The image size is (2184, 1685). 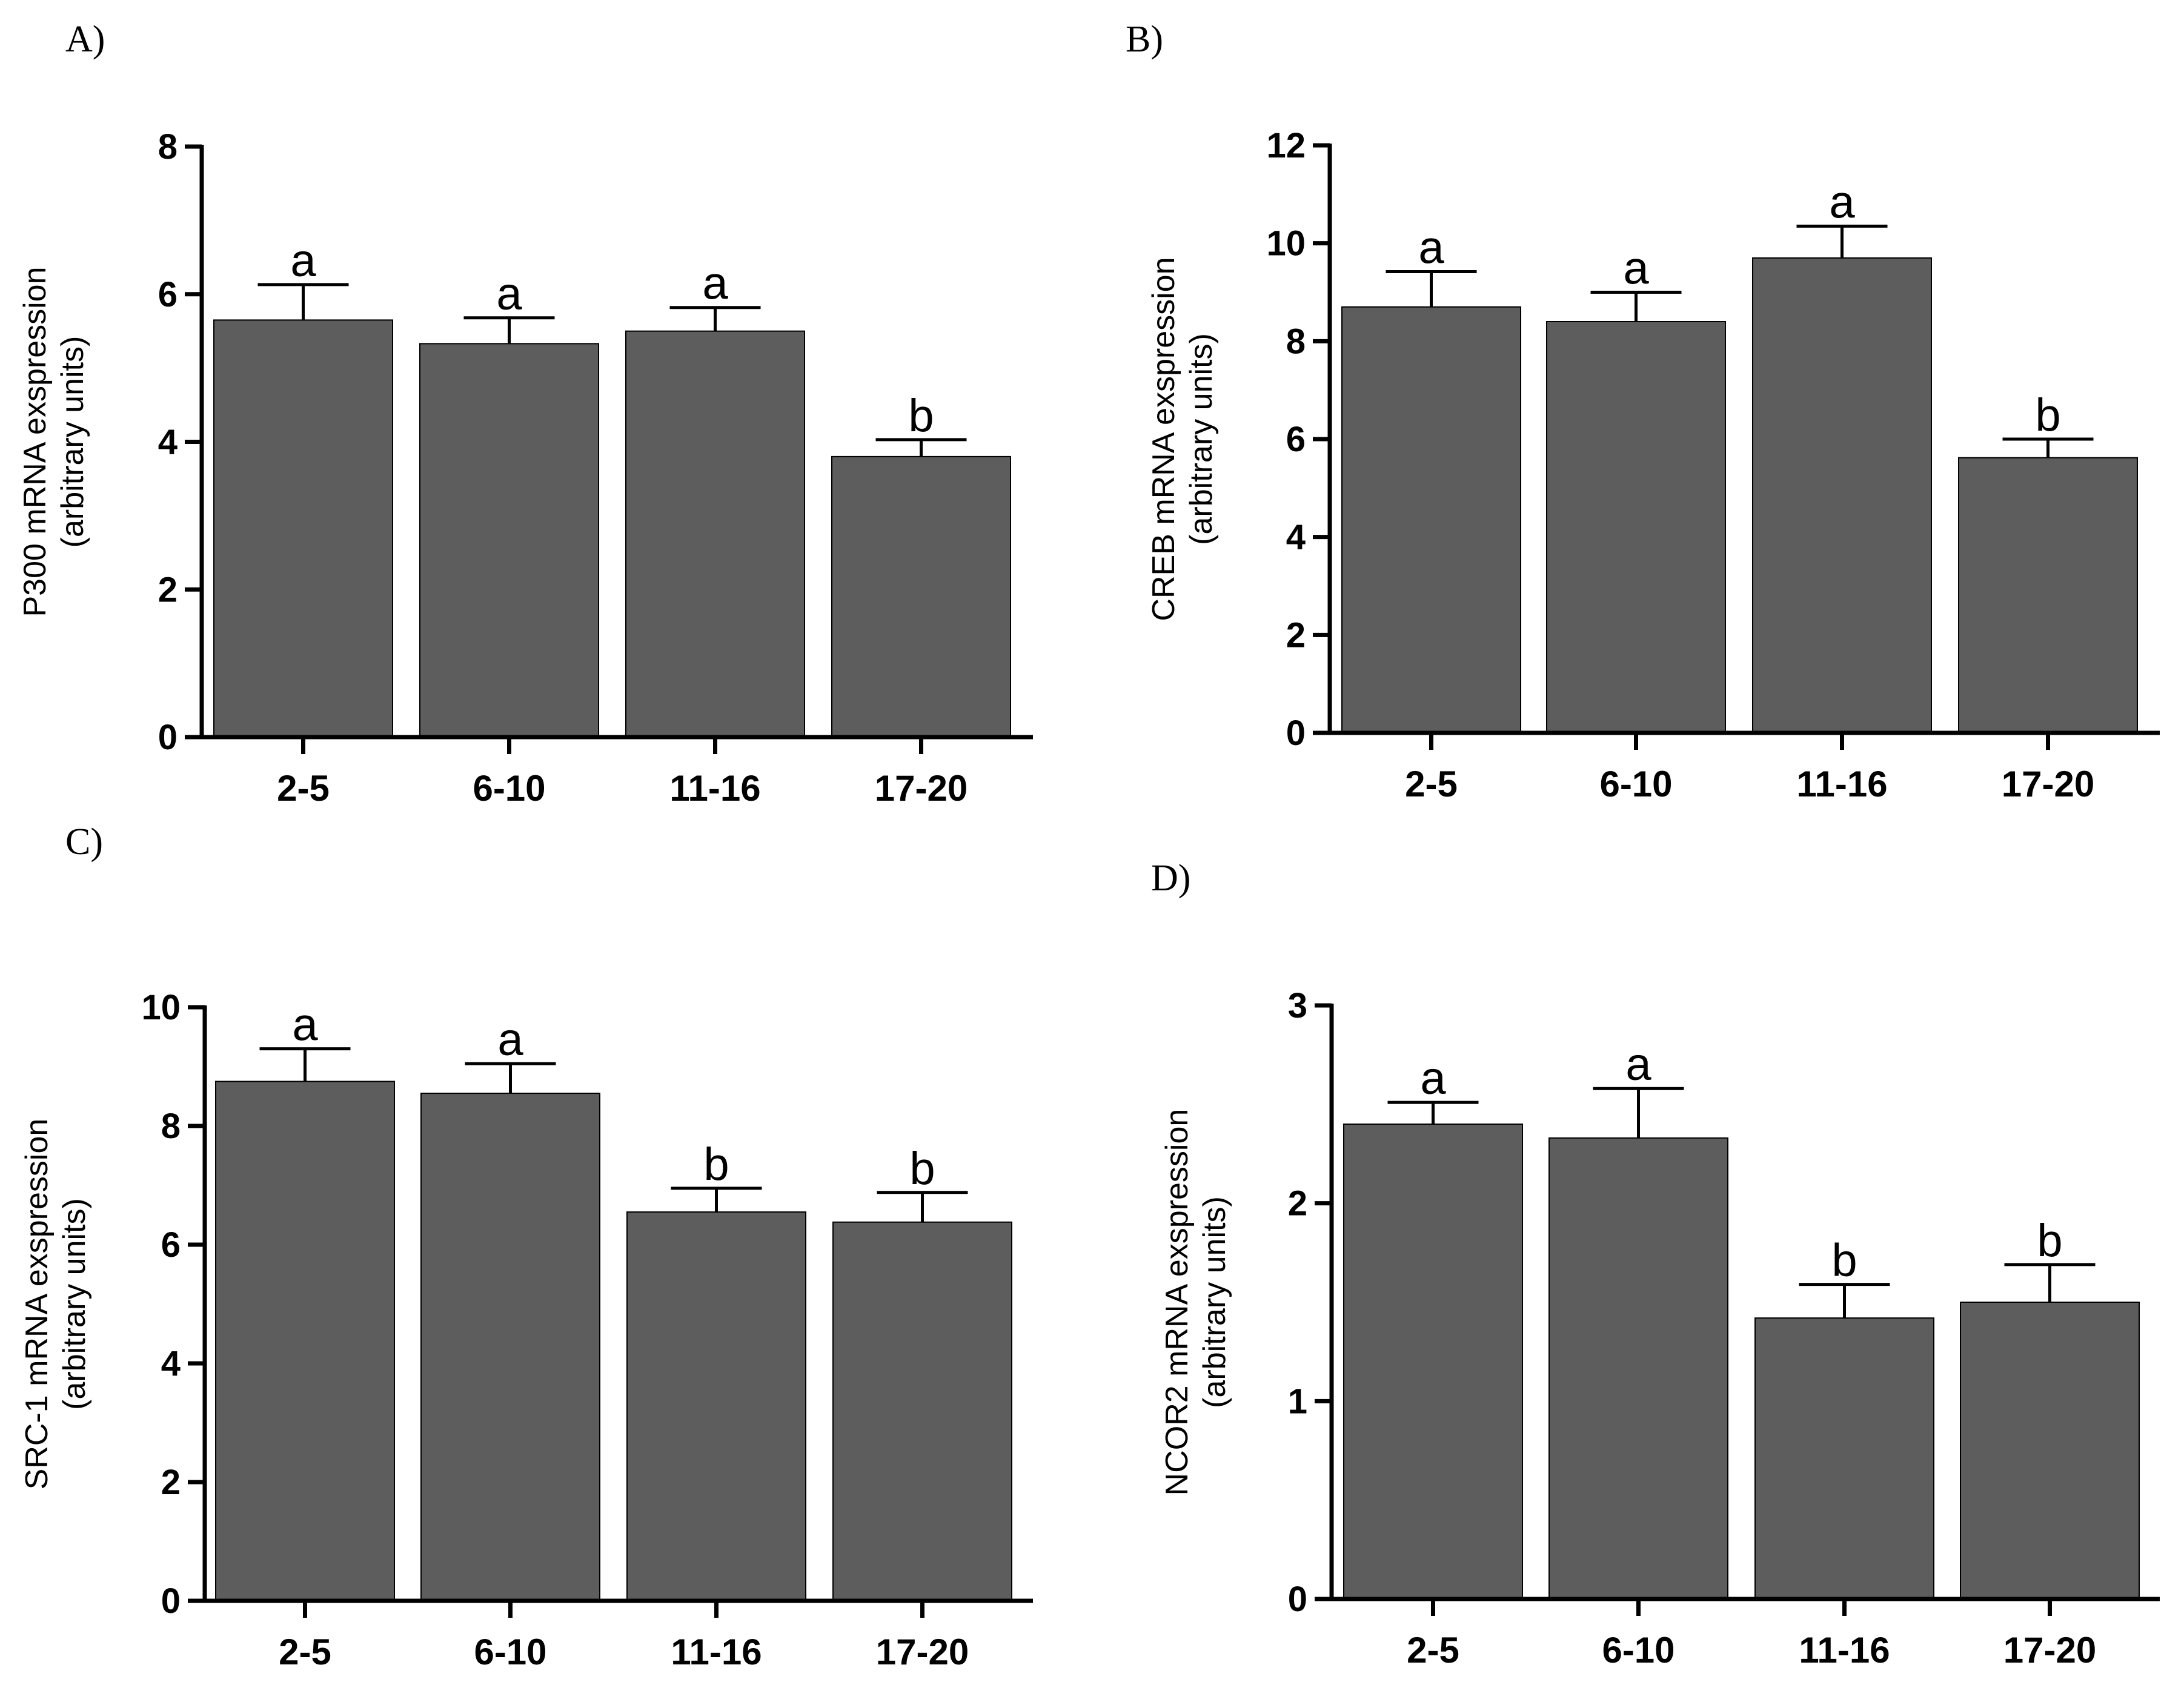 What do you see at coordinates (1170, 878) in the screenshot?
I see `panel-label: D)` at bounding box center [1170, 878].